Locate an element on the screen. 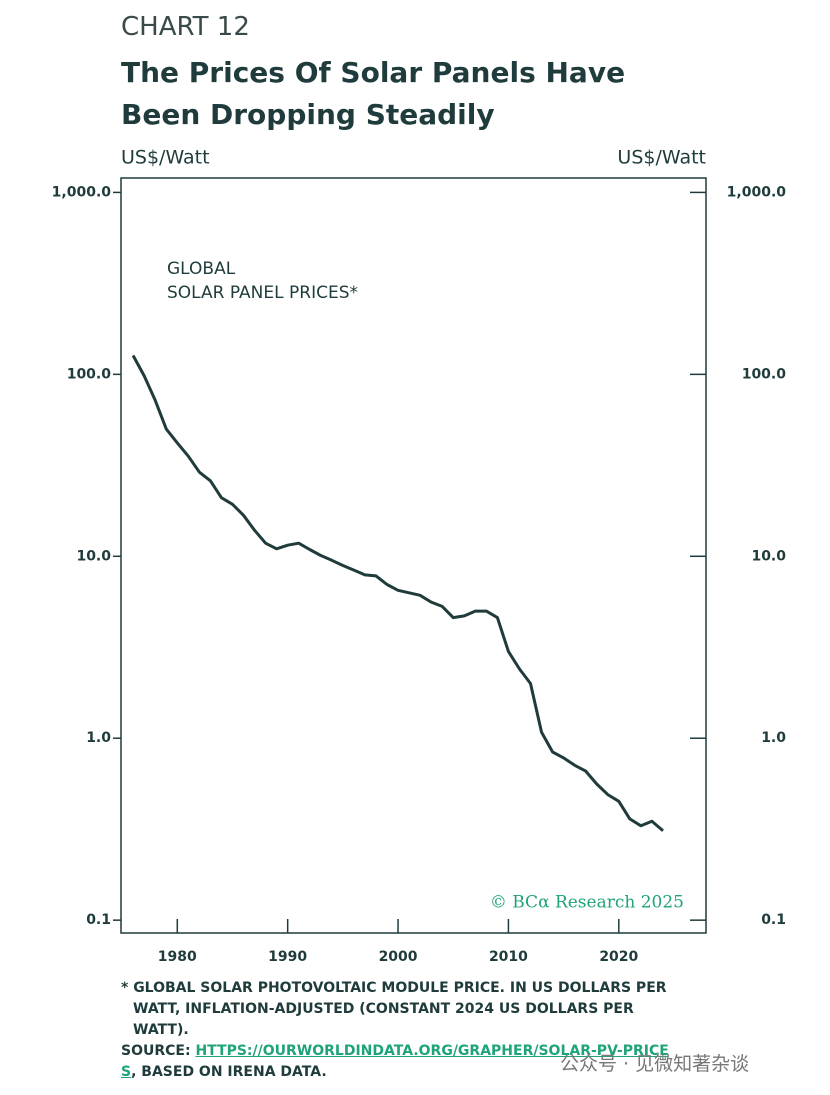 Image resolution: width=830 pixels, height=1095 pixels. y2-tick-label: 1.0 is located at coordinates (773, 738).